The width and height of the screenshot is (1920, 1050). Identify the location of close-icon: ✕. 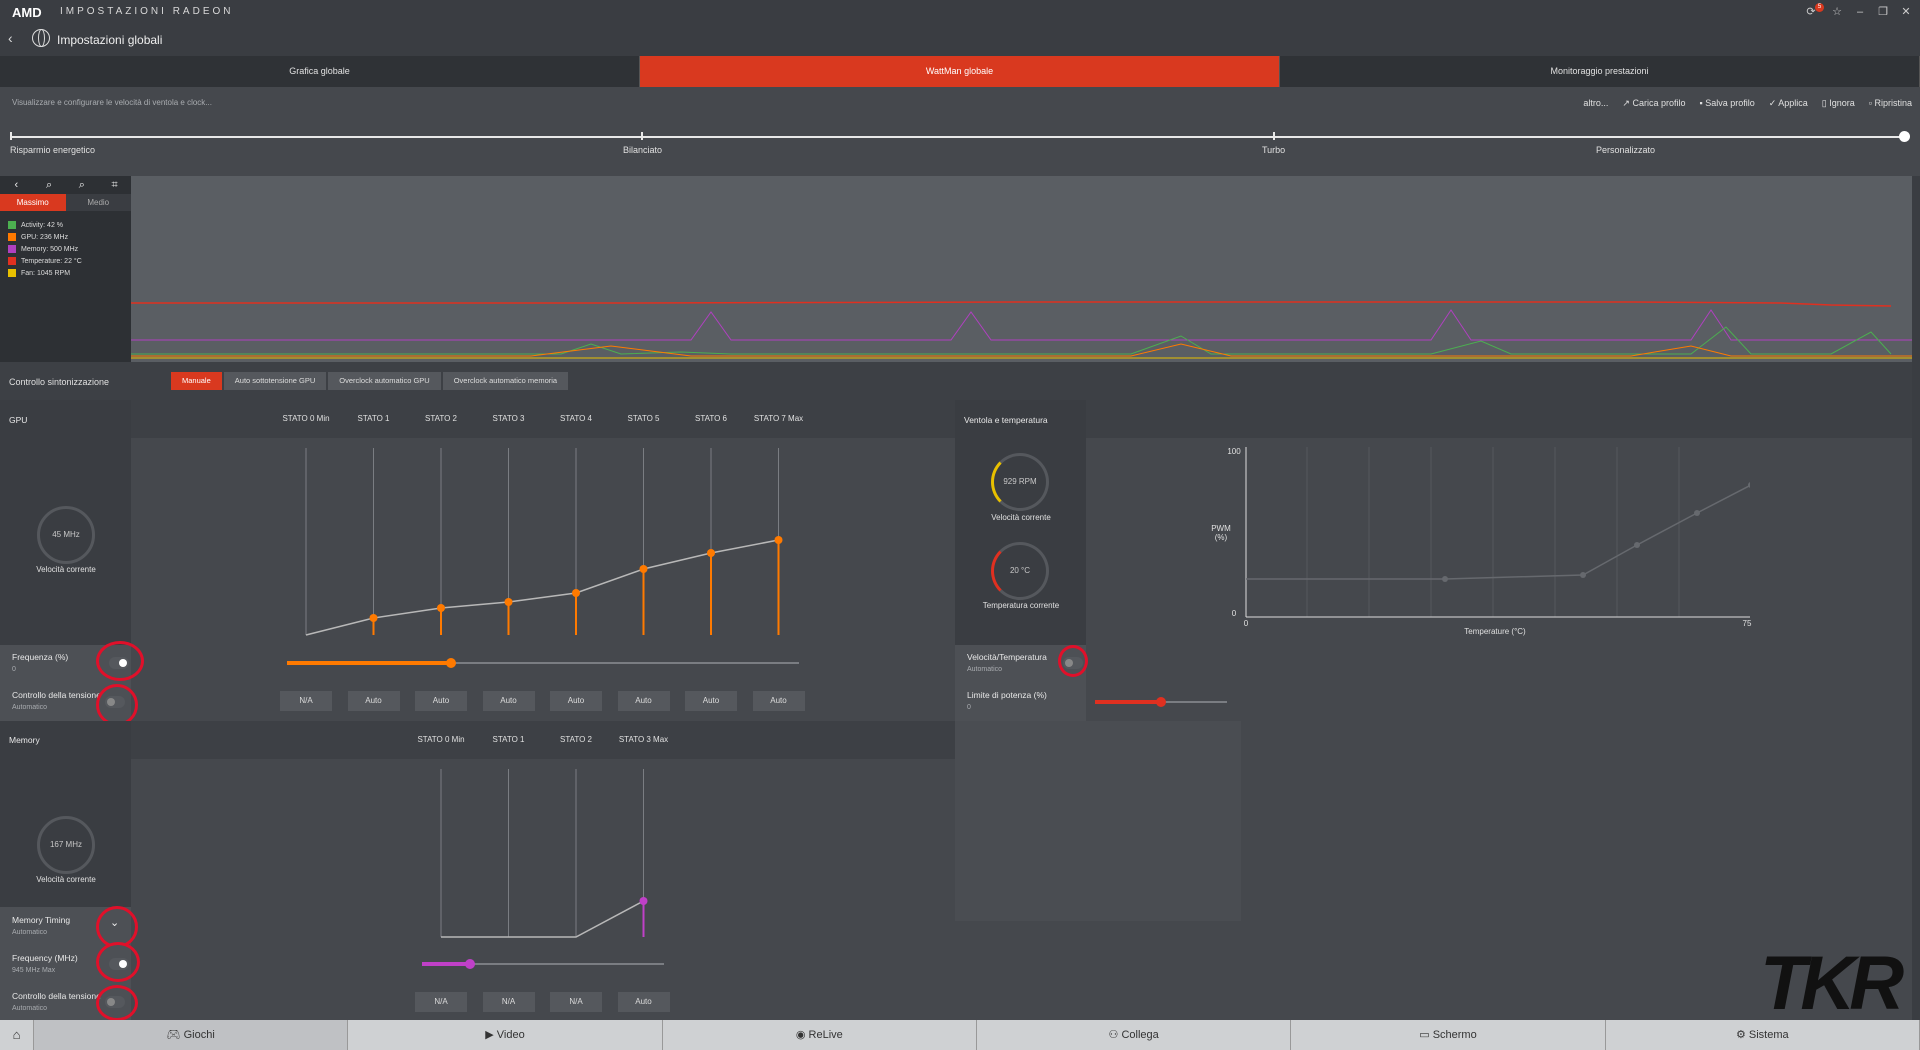
(1906, 12).